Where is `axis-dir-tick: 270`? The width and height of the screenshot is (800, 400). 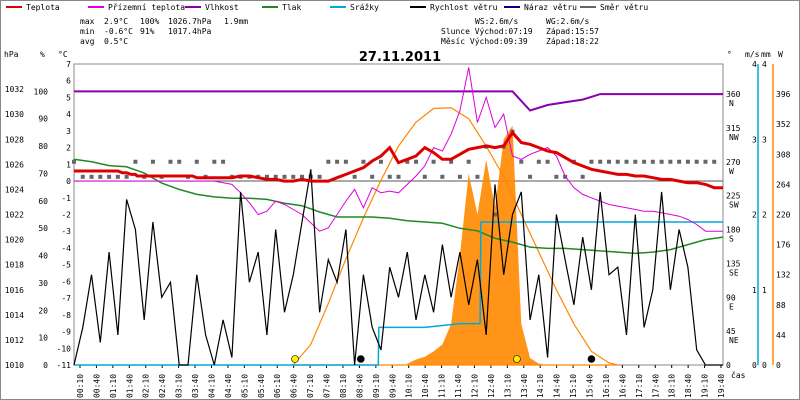 axis-dir-tick: 270 is located at coordinates (733, 162).